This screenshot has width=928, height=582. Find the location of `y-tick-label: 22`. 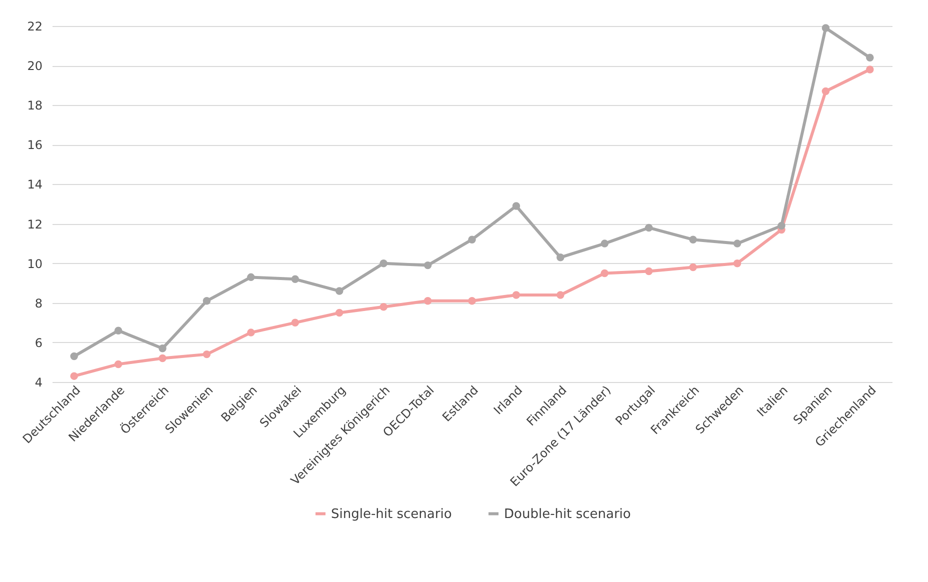

y-tick-label: 22 is located at coordinates (34, 27).